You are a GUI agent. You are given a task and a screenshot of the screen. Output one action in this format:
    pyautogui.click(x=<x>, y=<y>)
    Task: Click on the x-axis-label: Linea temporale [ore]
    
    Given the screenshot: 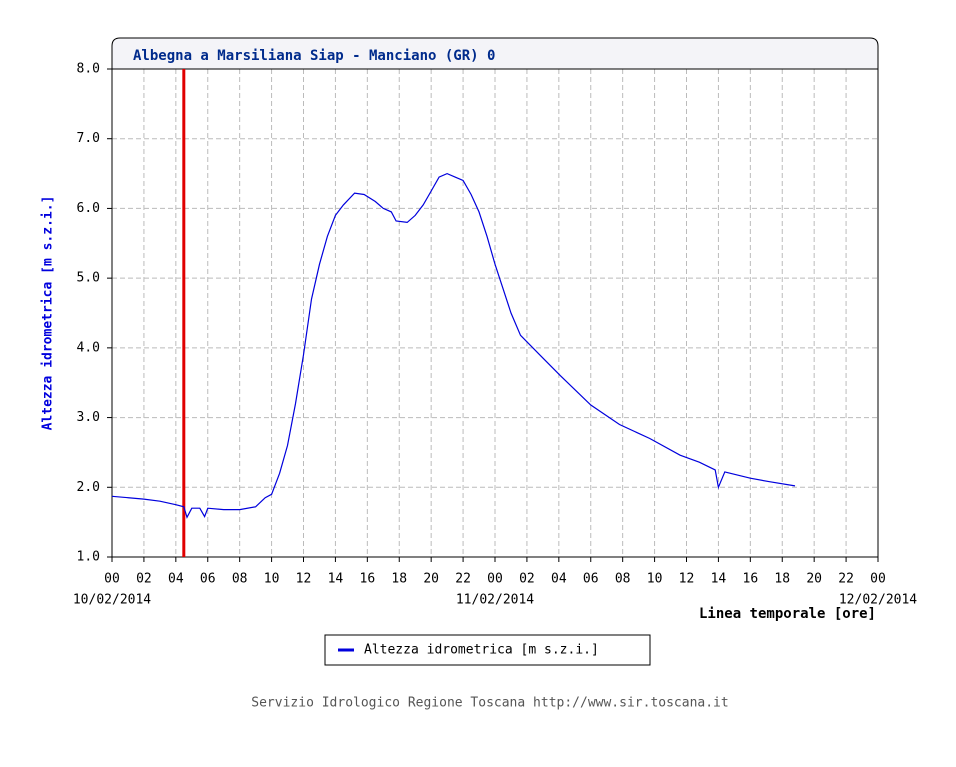 What is the action you would take?
    pyautogui.click(x=787, y=614)
    